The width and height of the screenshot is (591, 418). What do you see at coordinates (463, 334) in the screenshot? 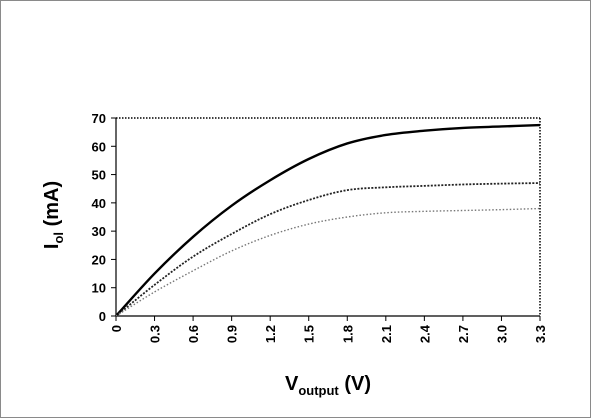
I see `x-tick-label: 2.7` at bounding box center [463, 334].